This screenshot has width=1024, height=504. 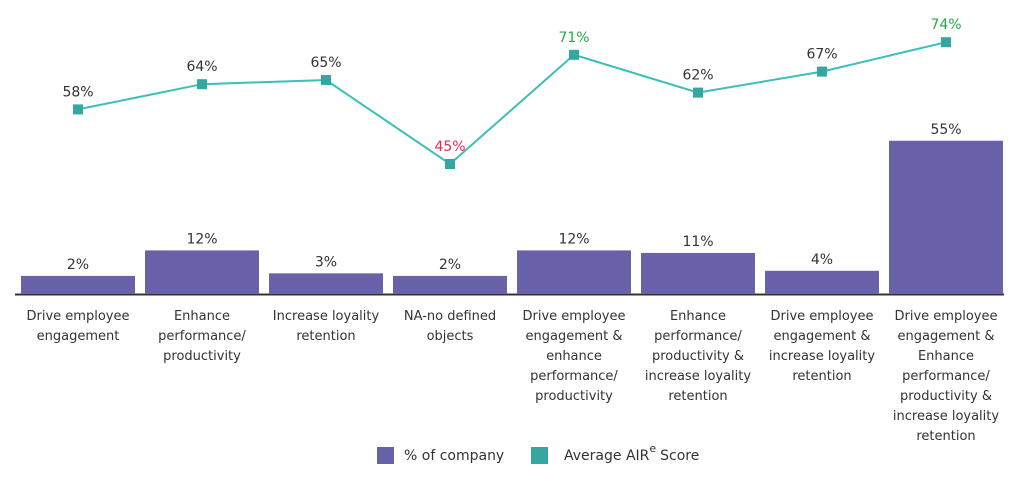 I want to click on x-tick-label-line: NA-no defined, so click(x=450, y=316).